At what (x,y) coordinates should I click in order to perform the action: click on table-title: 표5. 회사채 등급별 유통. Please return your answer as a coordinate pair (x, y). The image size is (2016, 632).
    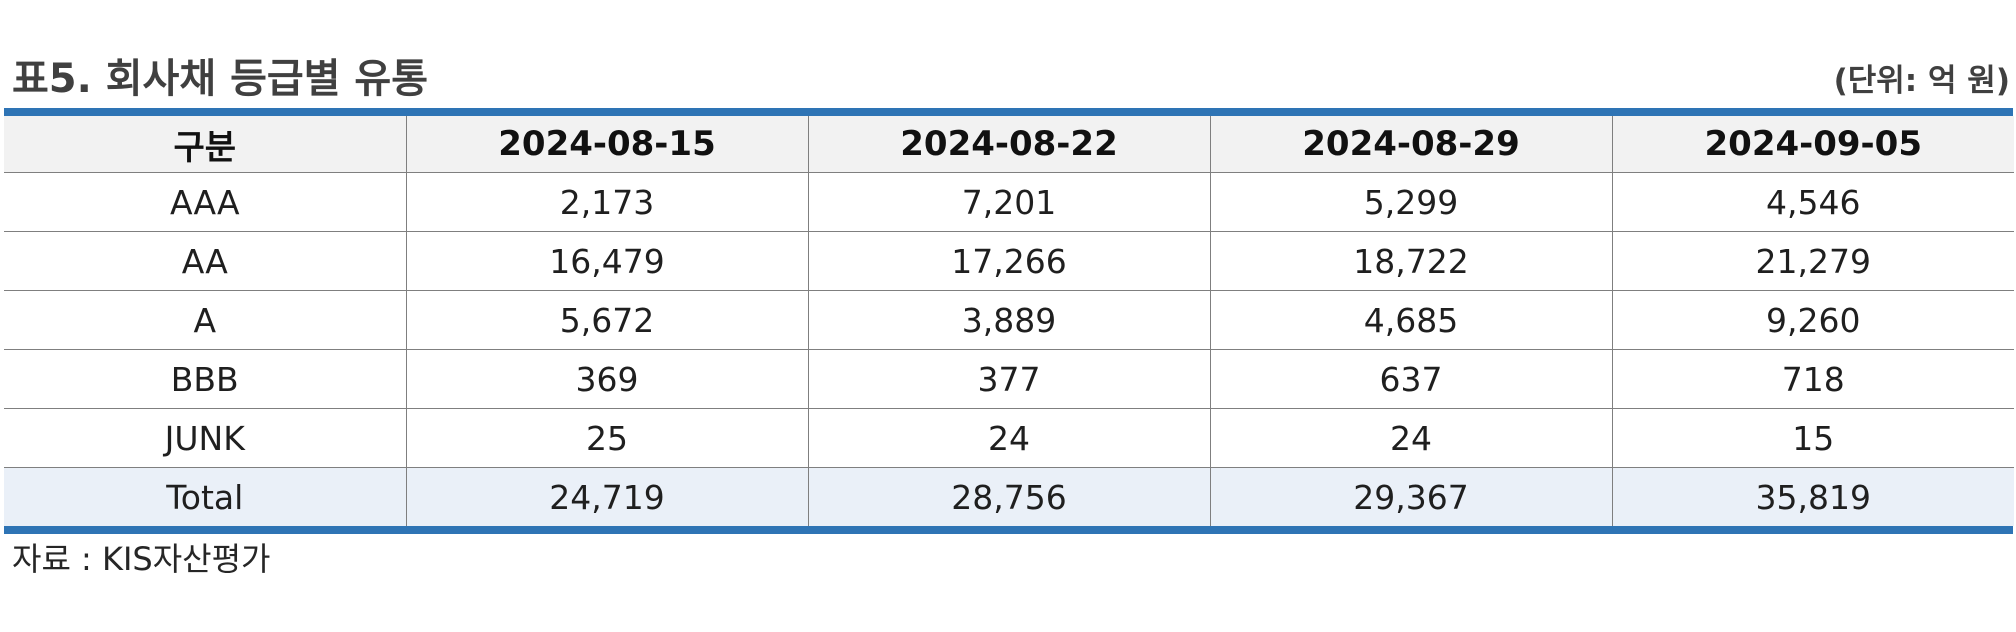
    Looking at the image, I should click on (220, 79).